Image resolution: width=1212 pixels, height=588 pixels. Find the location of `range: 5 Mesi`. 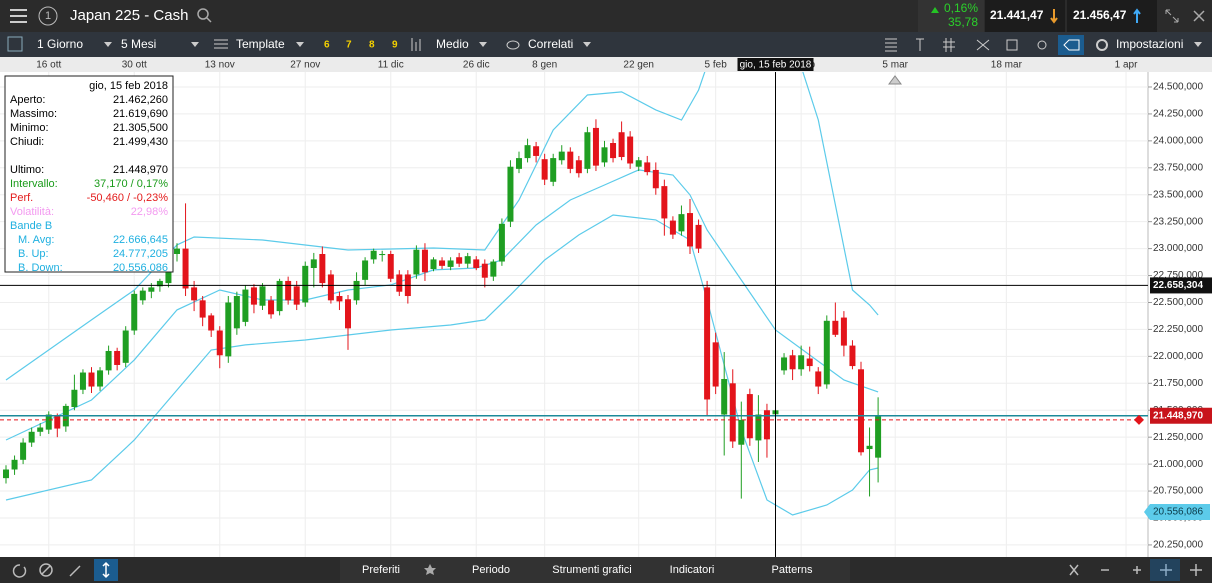

range: 5 Mesi is located at coordinates (138, 44).